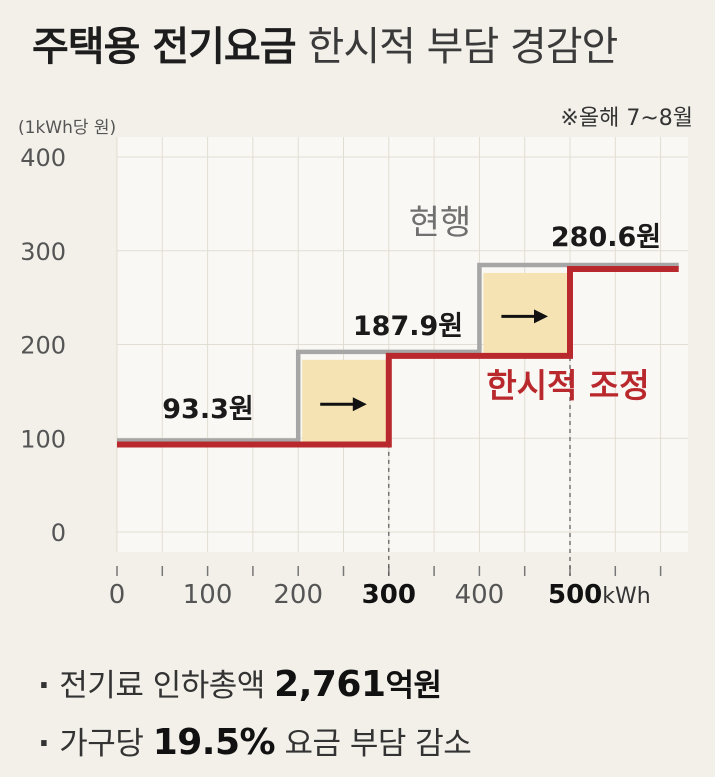  Describe the element at coordinates (606, 237) in the screenshot. I see `value-label-280: 280.6원` at that location.